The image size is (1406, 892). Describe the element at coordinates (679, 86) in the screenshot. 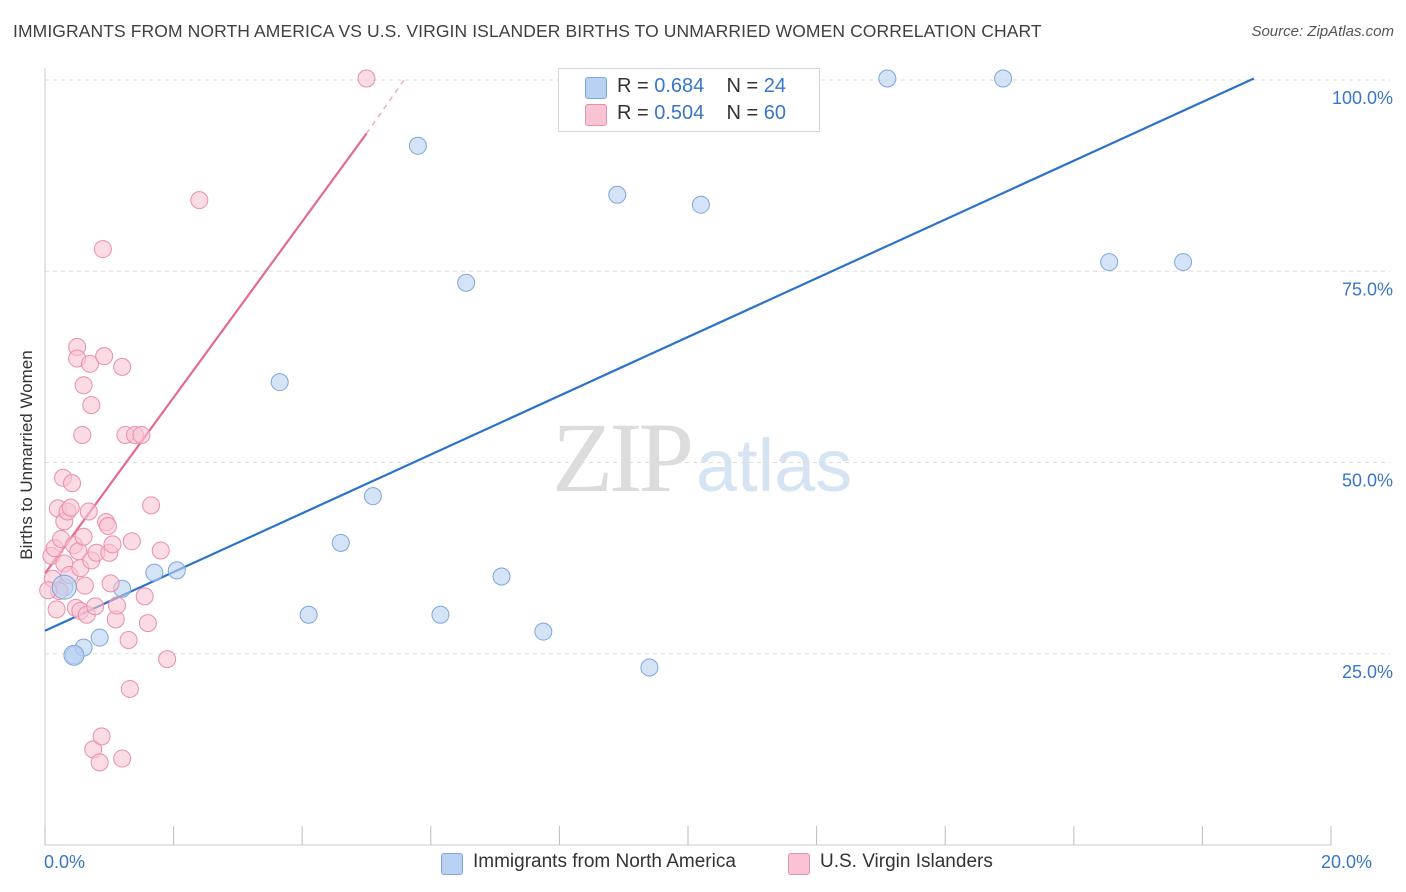

I see `legend-r-value: 0.684` at that location.